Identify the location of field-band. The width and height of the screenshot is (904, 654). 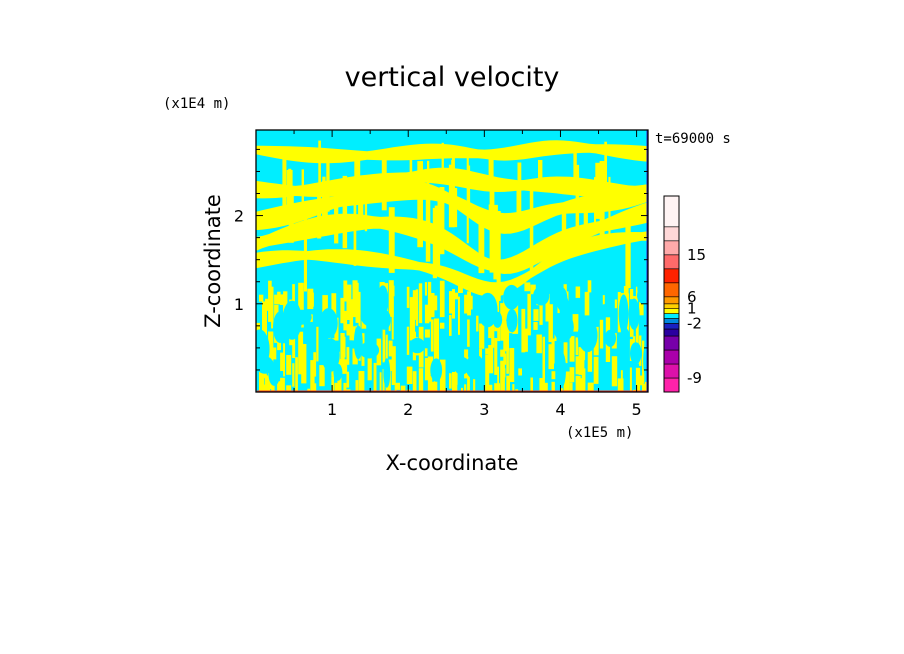
(452, 152).